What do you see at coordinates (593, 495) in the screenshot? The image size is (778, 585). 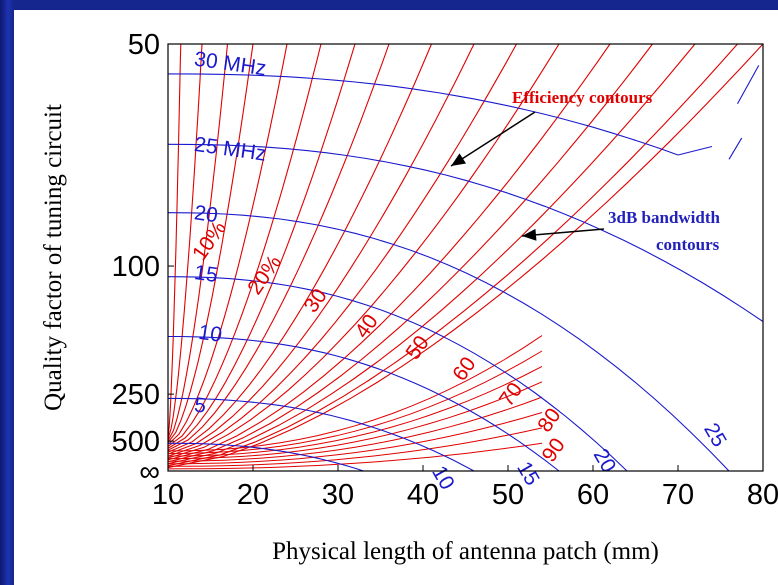 I see `x-tick-label: 60` at bounding box center [593, 495].